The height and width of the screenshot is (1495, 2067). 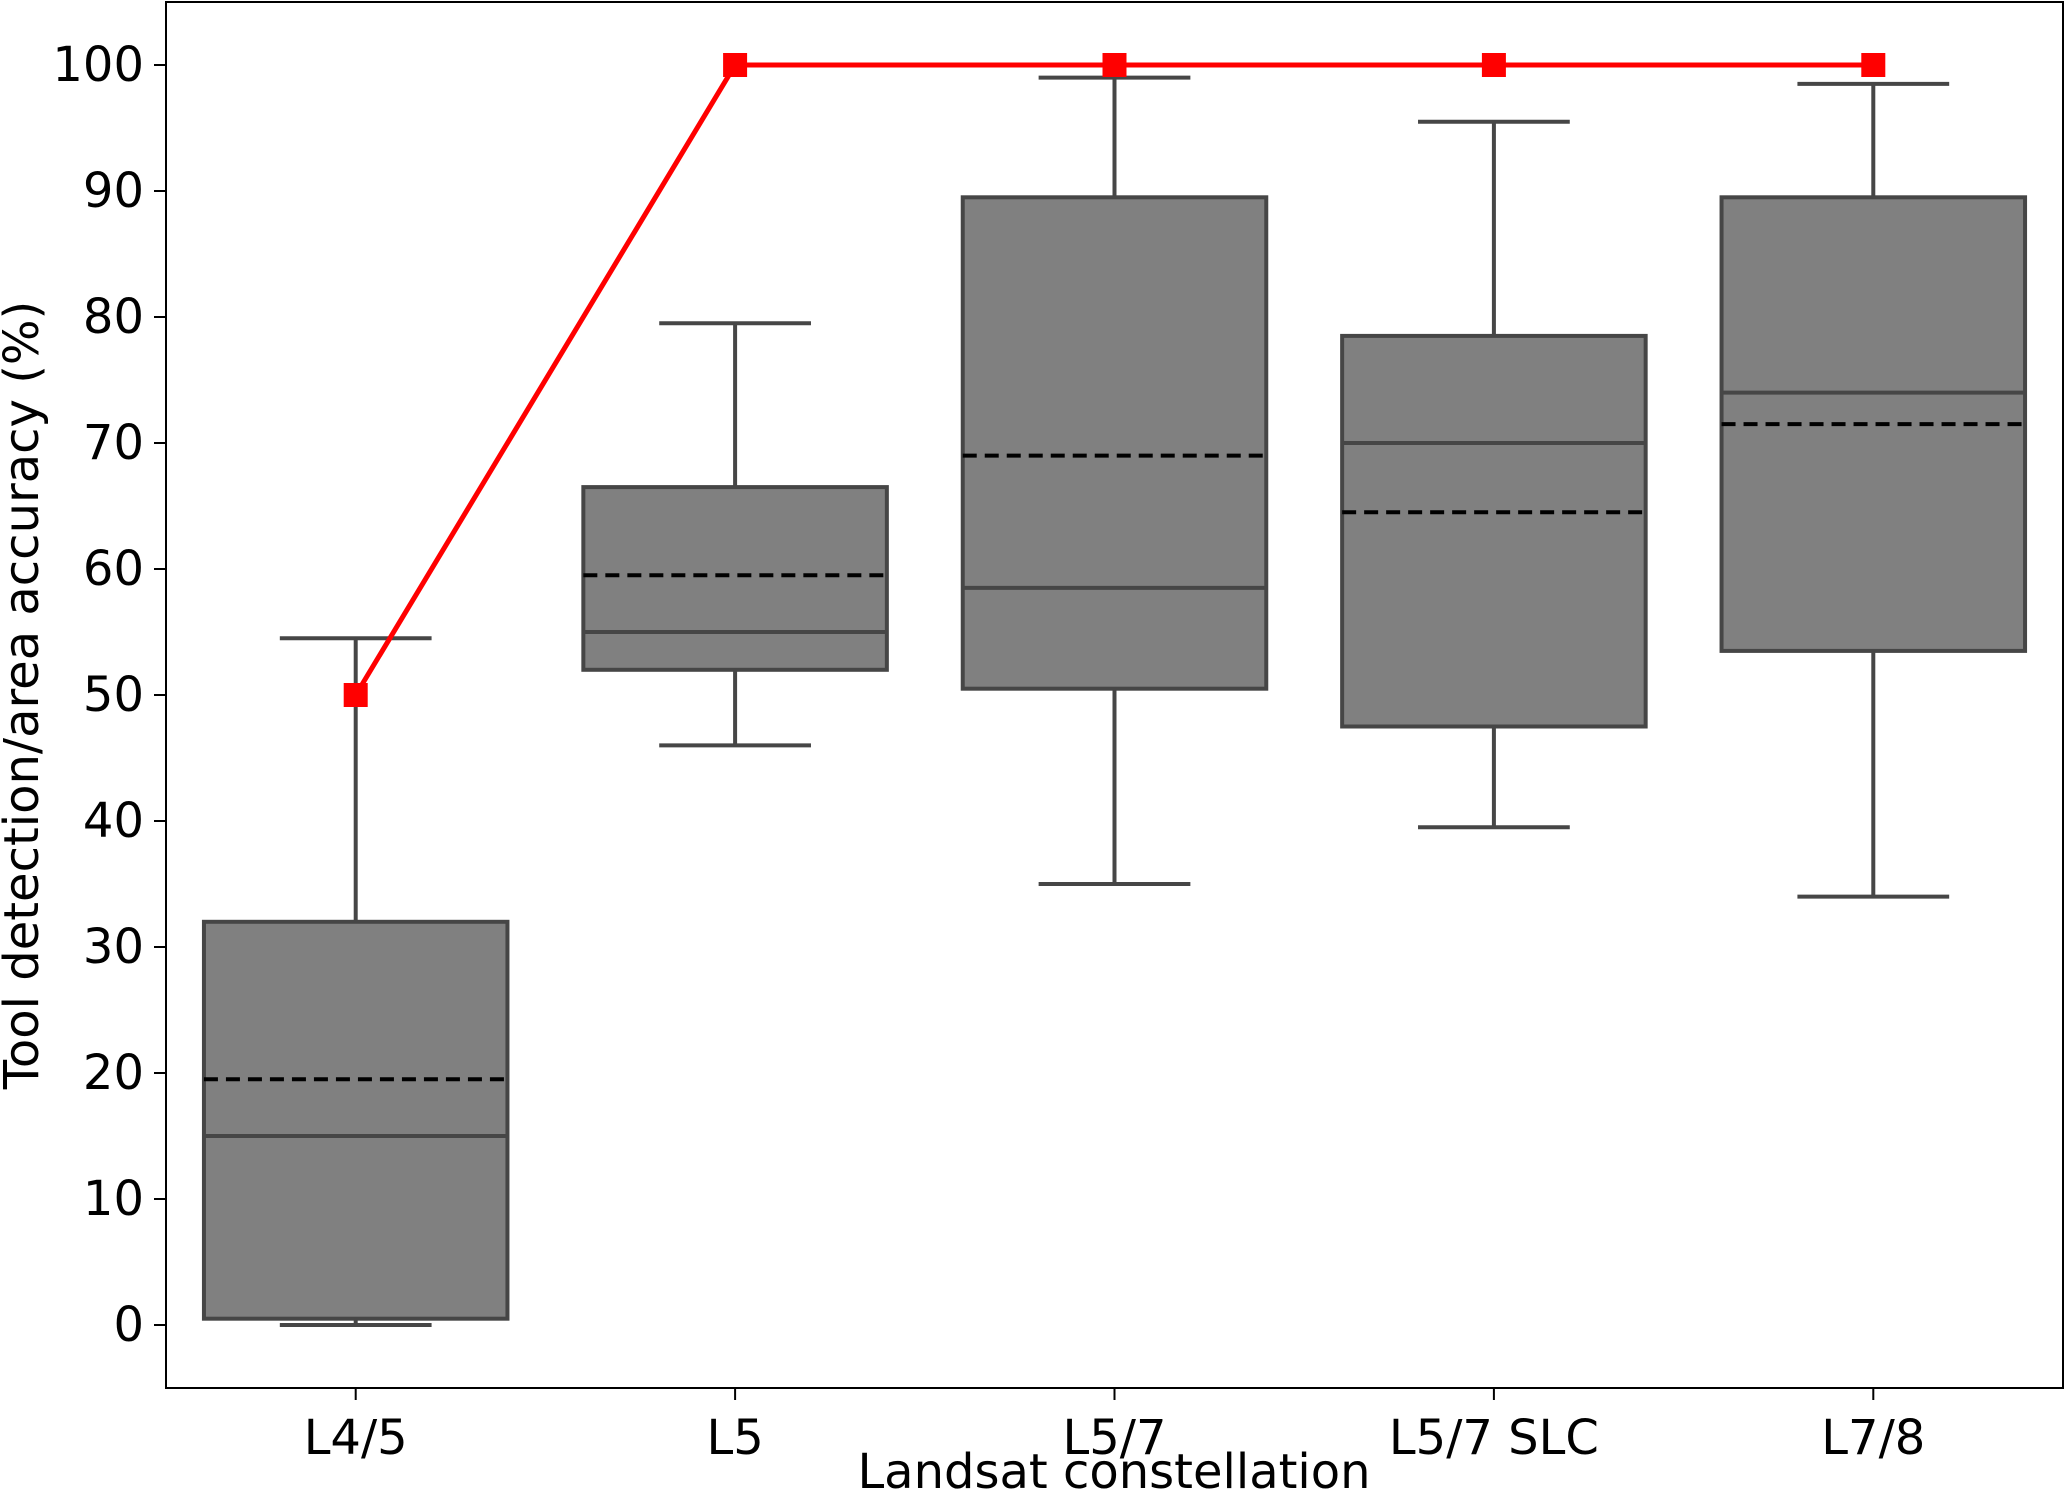 I want to click on y-axis: 0 10 20 30 40 50 60 70 80 90 100, so click(x=109, y=695).